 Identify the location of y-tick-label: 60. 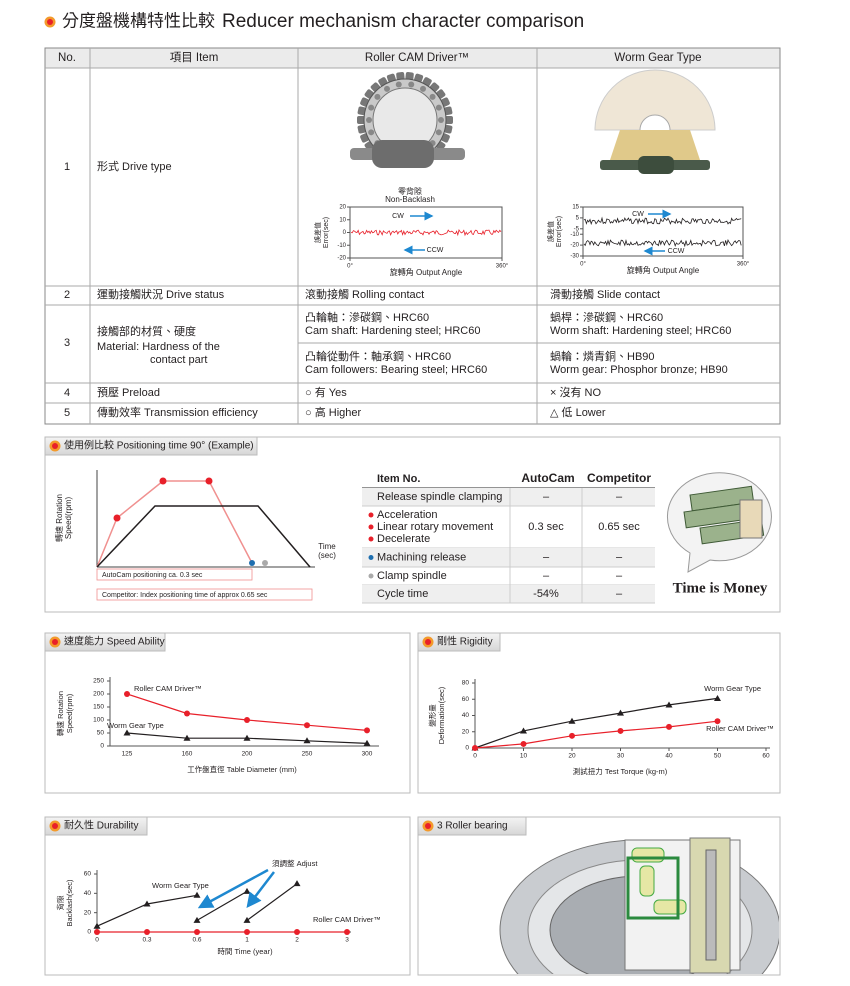
(88, 874).